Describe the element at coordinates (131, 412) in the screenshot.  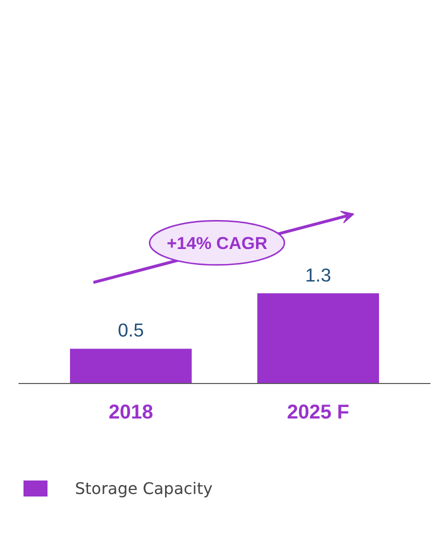
I see `x-tick-label: 2018` at that location.